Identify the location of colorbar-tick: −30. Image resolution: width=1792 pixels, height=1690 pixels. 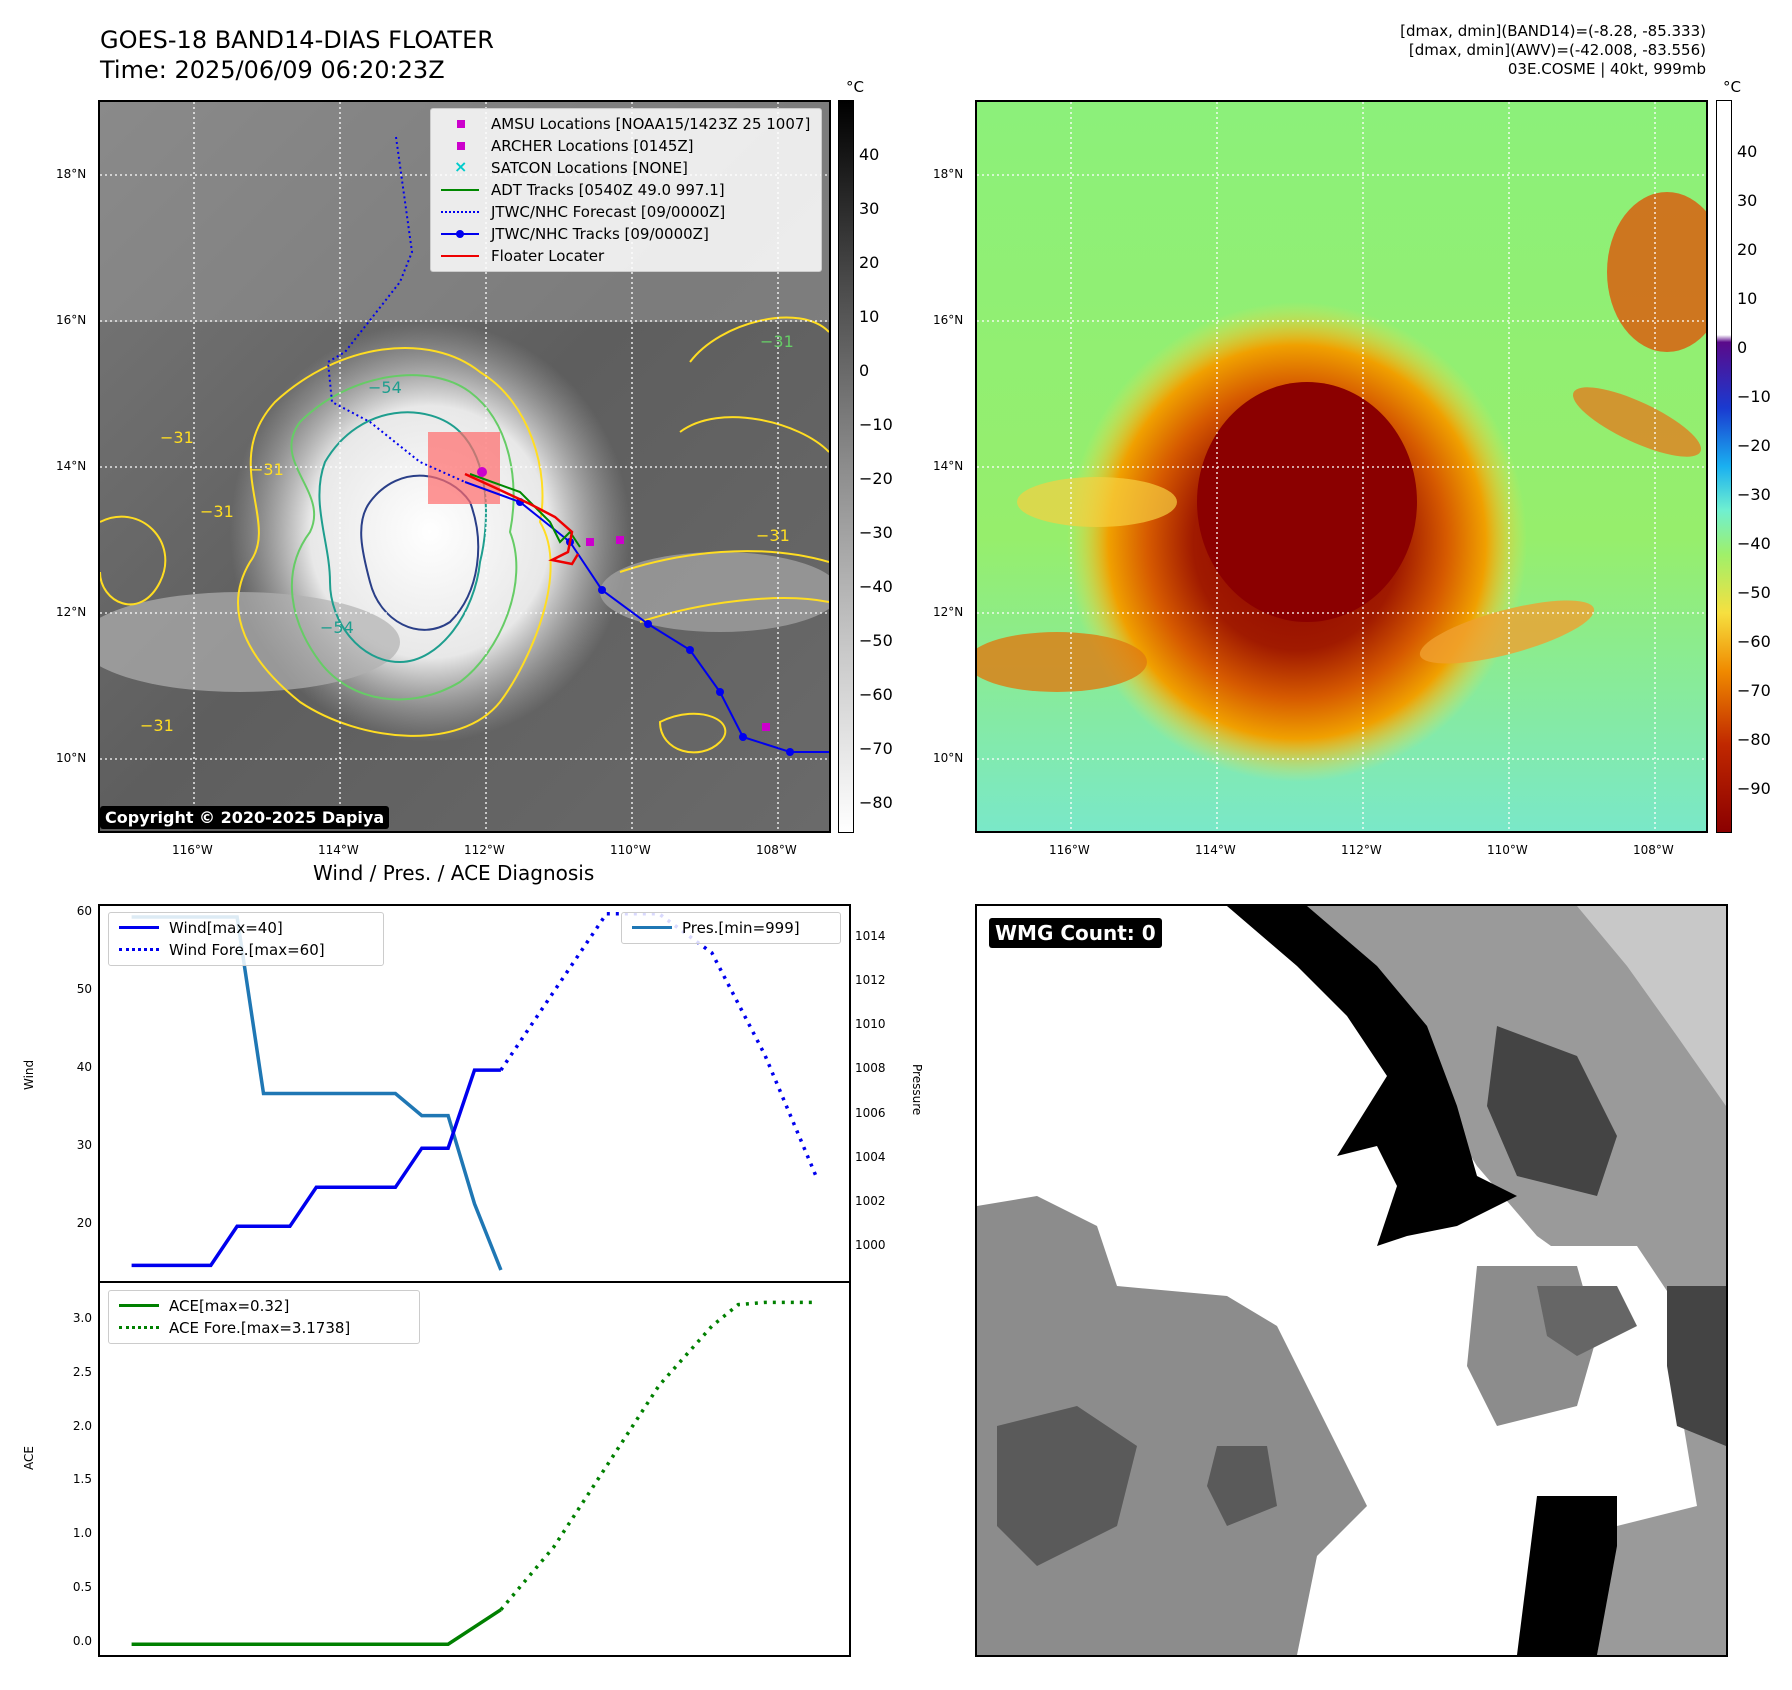
(876, 532).